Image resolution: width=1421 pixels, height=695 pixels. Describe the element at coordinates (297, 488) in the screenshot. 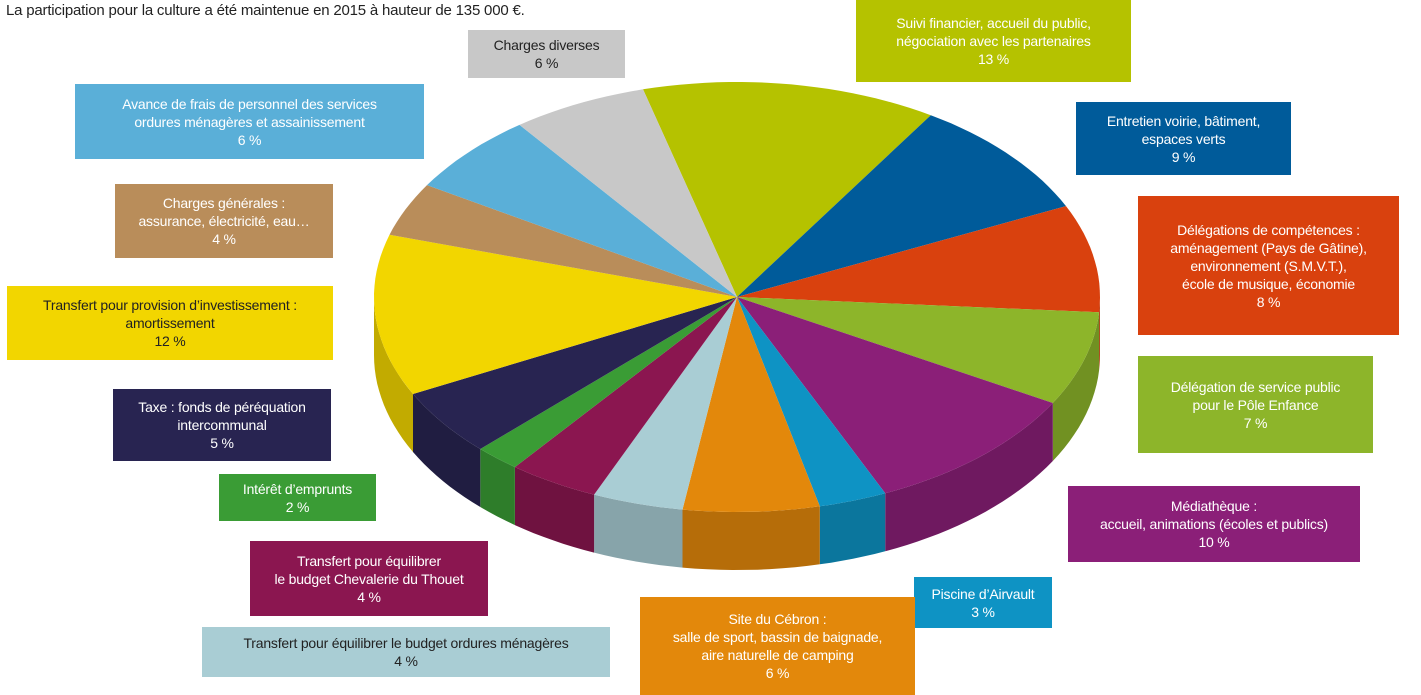

I see `category-label: Intérêt d’emprunts` at that location.